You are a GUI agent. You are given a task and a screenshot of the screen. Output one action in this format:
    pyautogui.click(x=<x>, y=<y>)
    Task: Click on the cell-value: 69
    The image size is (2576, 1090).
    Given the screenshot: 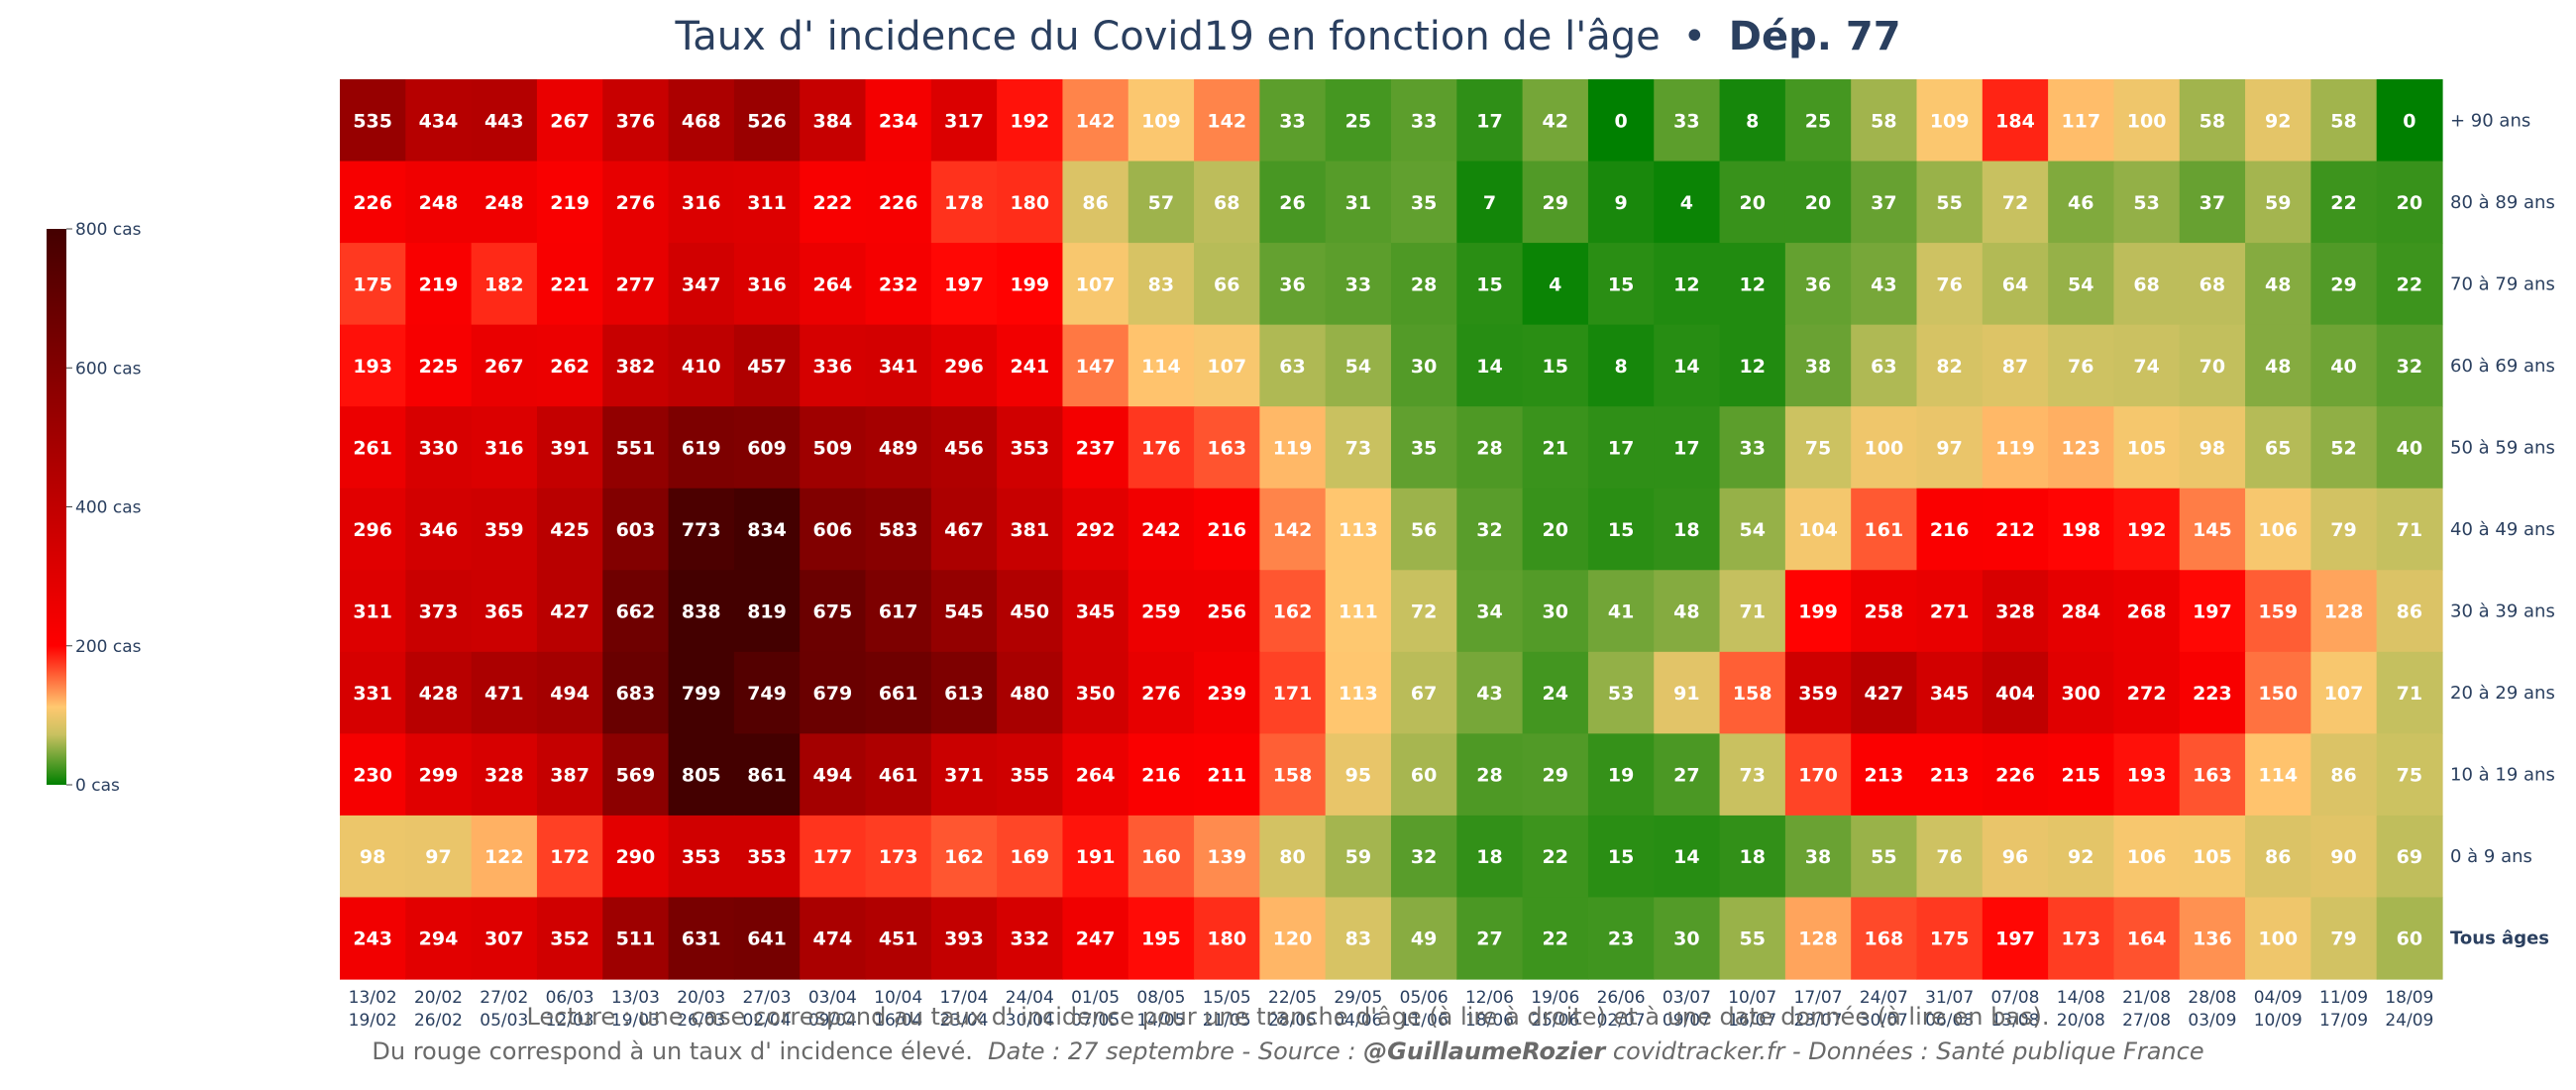 What is the action you would take?
    pyautogui.click(x=2409, y=857)
    